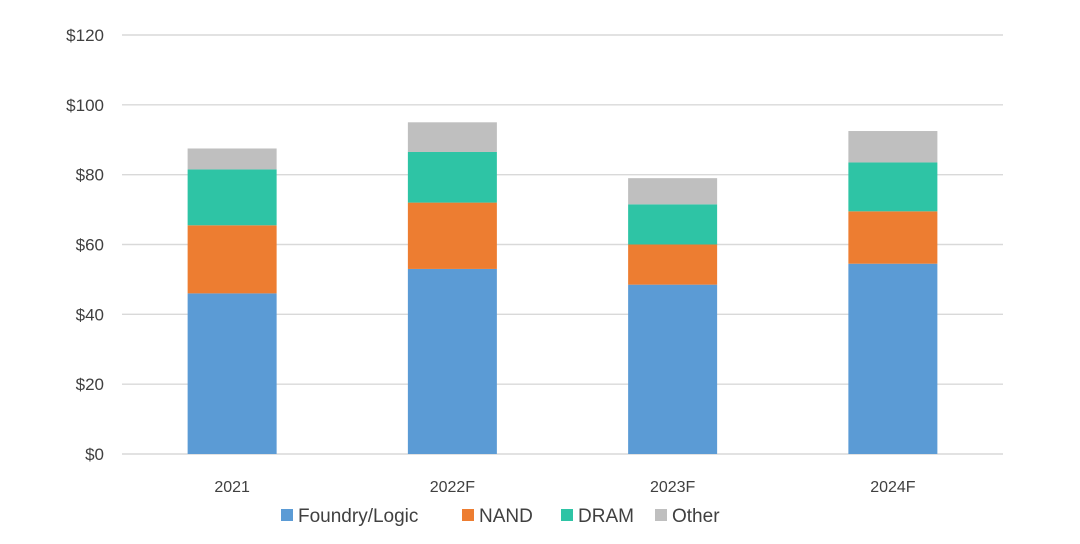  What do you see at coordinates (85, 35) in the screenshot?
I see `y-tick-label: $120` at bounding box center [85, 35].